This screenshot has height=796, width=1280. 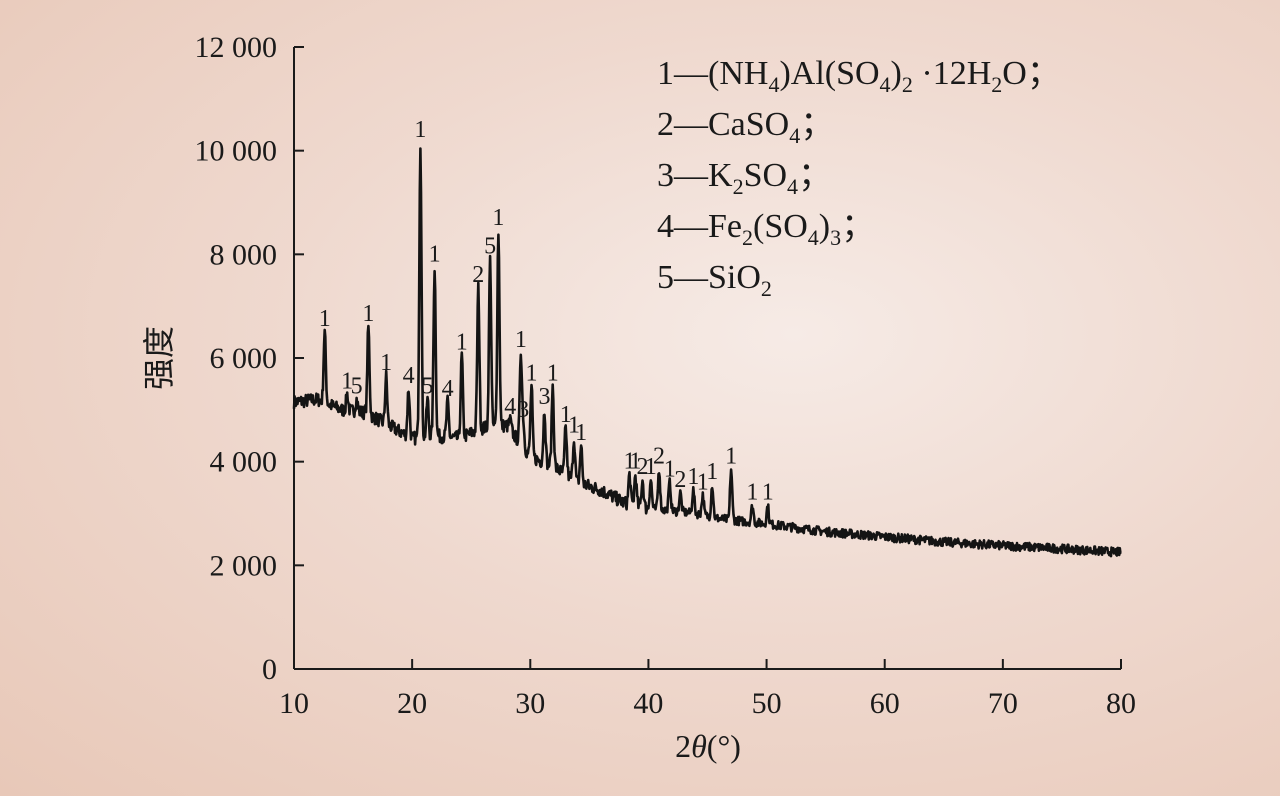 What do you see at coordinates (1121, 703) in the screenshot?
I see `x-tick-label: 80` at bounding box center [1121, 703].